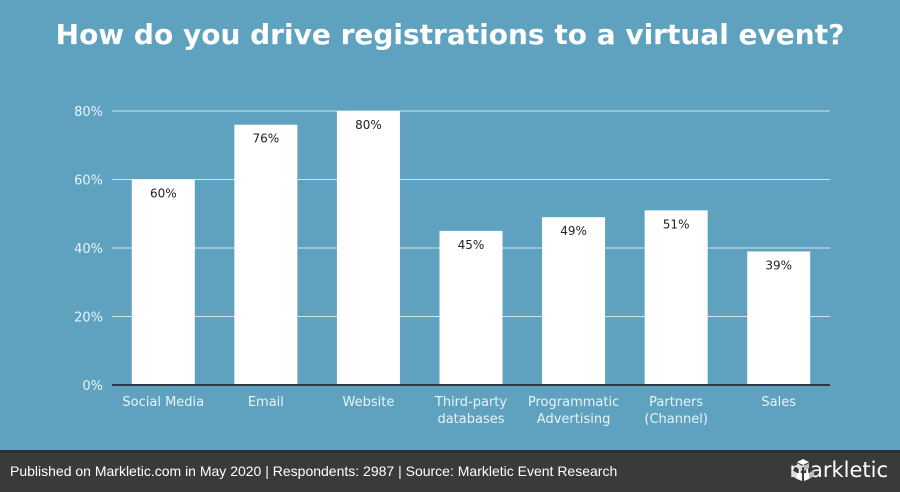 This screenshot has height=492, width=900. What do you see at coordinates (573, 231) in the screenshot?
I see `data-label: 49%` at bounding box center [573, 231].